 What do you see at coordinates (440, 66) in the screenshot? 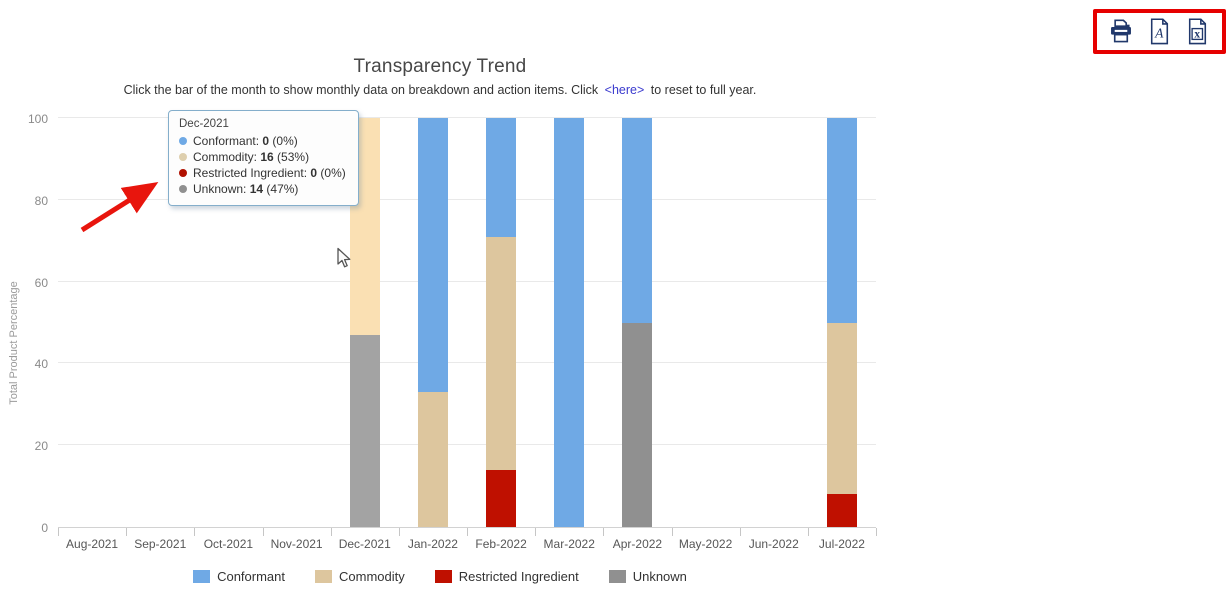
I see `chart-title: Transparency Trend` at bounding box center [440, 66].